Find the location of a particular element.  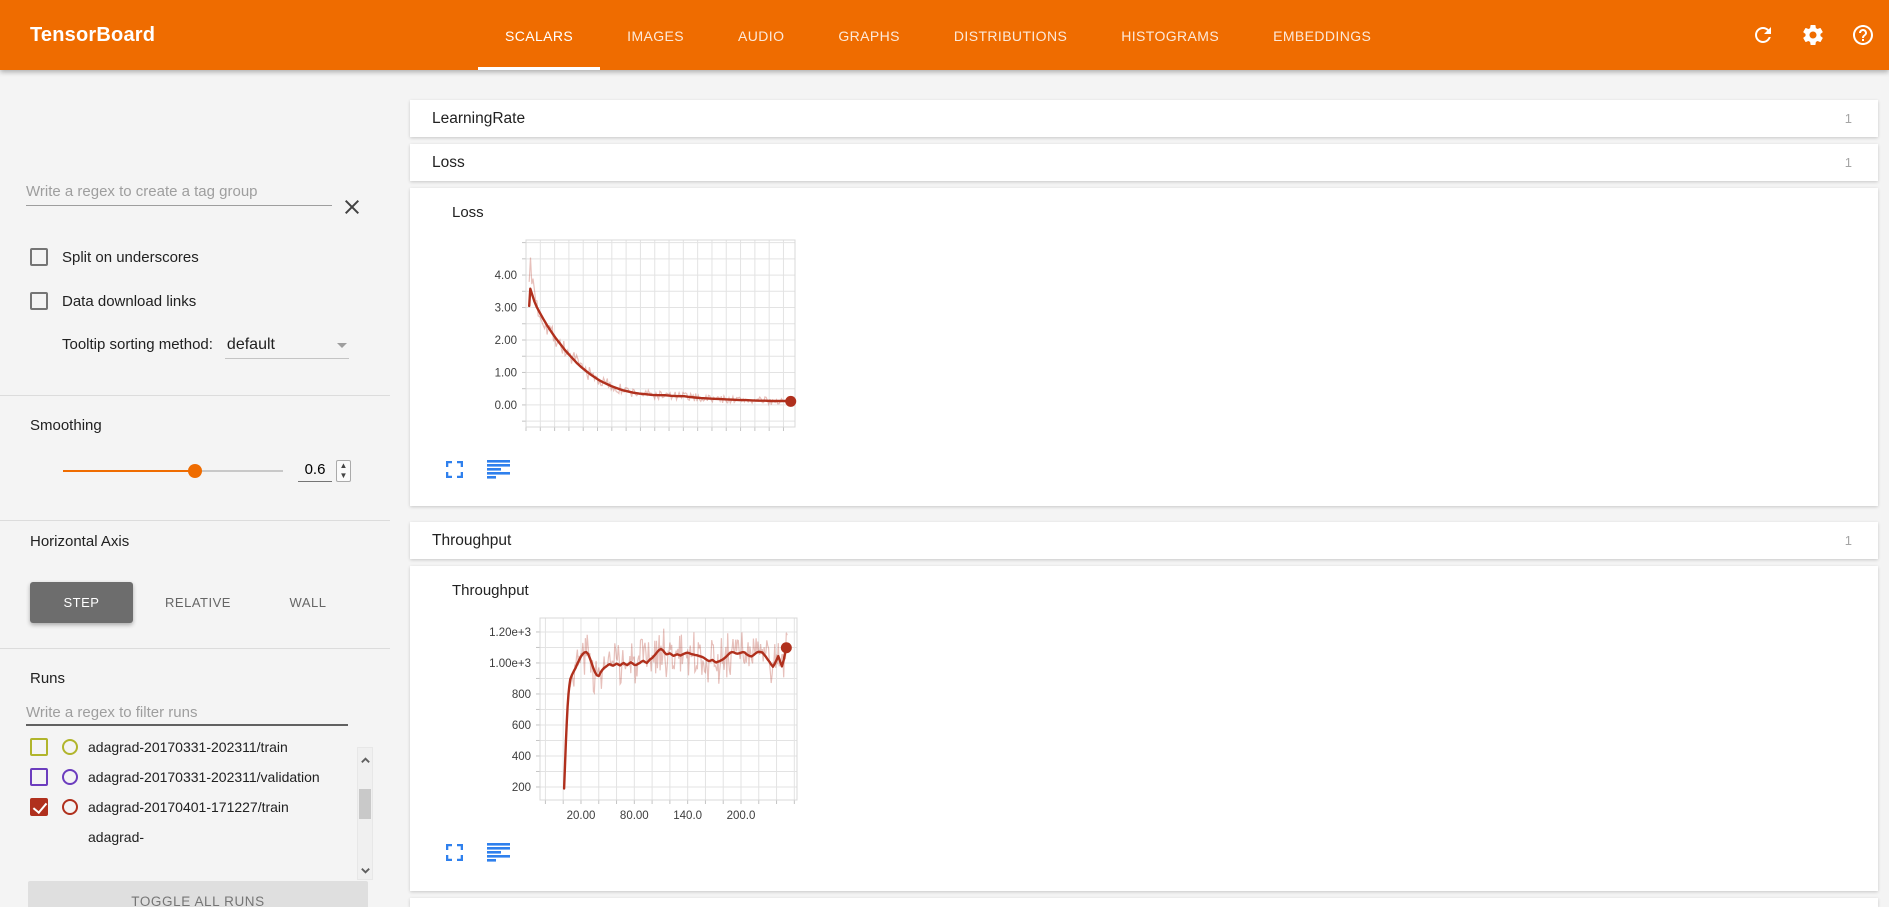

tag-regex-input is located at coordinates (179, 192).